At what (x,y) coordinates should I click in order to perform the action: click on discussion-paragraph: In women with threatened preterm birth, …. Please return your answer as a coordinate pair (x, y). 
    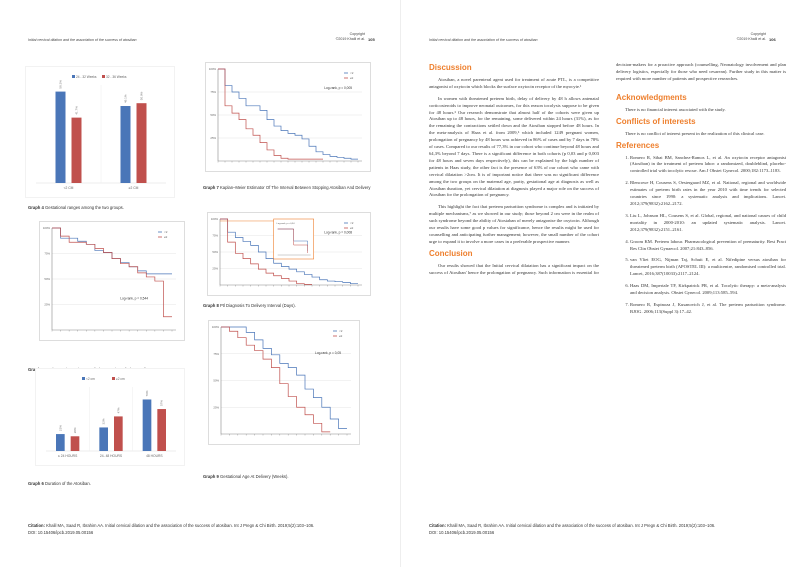
    Looking at the image, I should click on (514, 146).